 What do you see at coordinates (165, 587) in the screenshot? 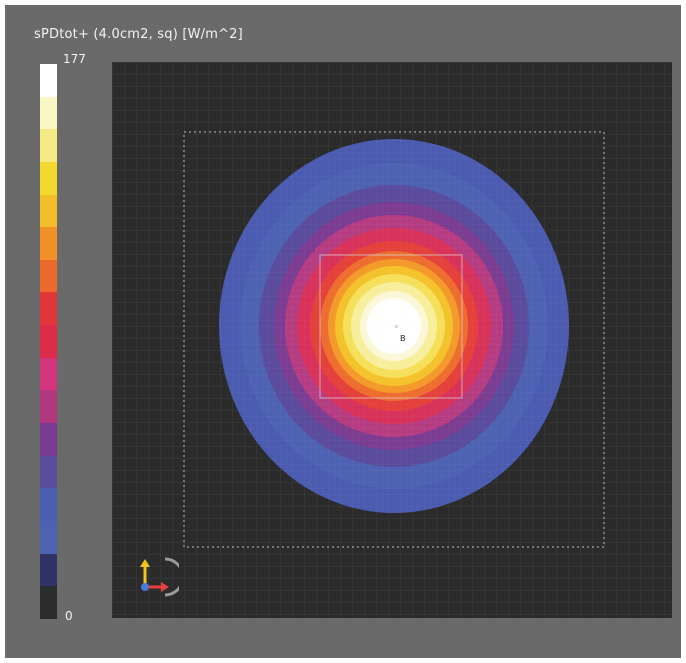
I see `x-axis-arrowhead` at bounding box center [165, 587].